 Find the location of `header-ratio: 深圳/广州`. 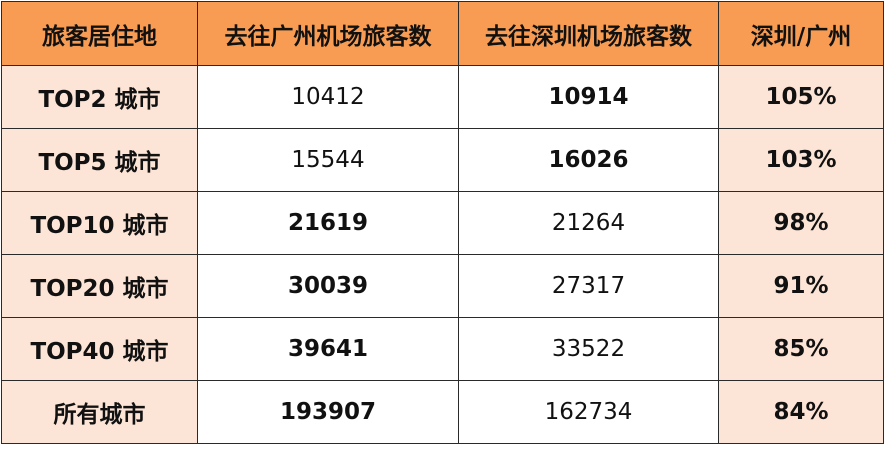

header-ratio: 深圳/广州 is located at coordinates (801, 33).